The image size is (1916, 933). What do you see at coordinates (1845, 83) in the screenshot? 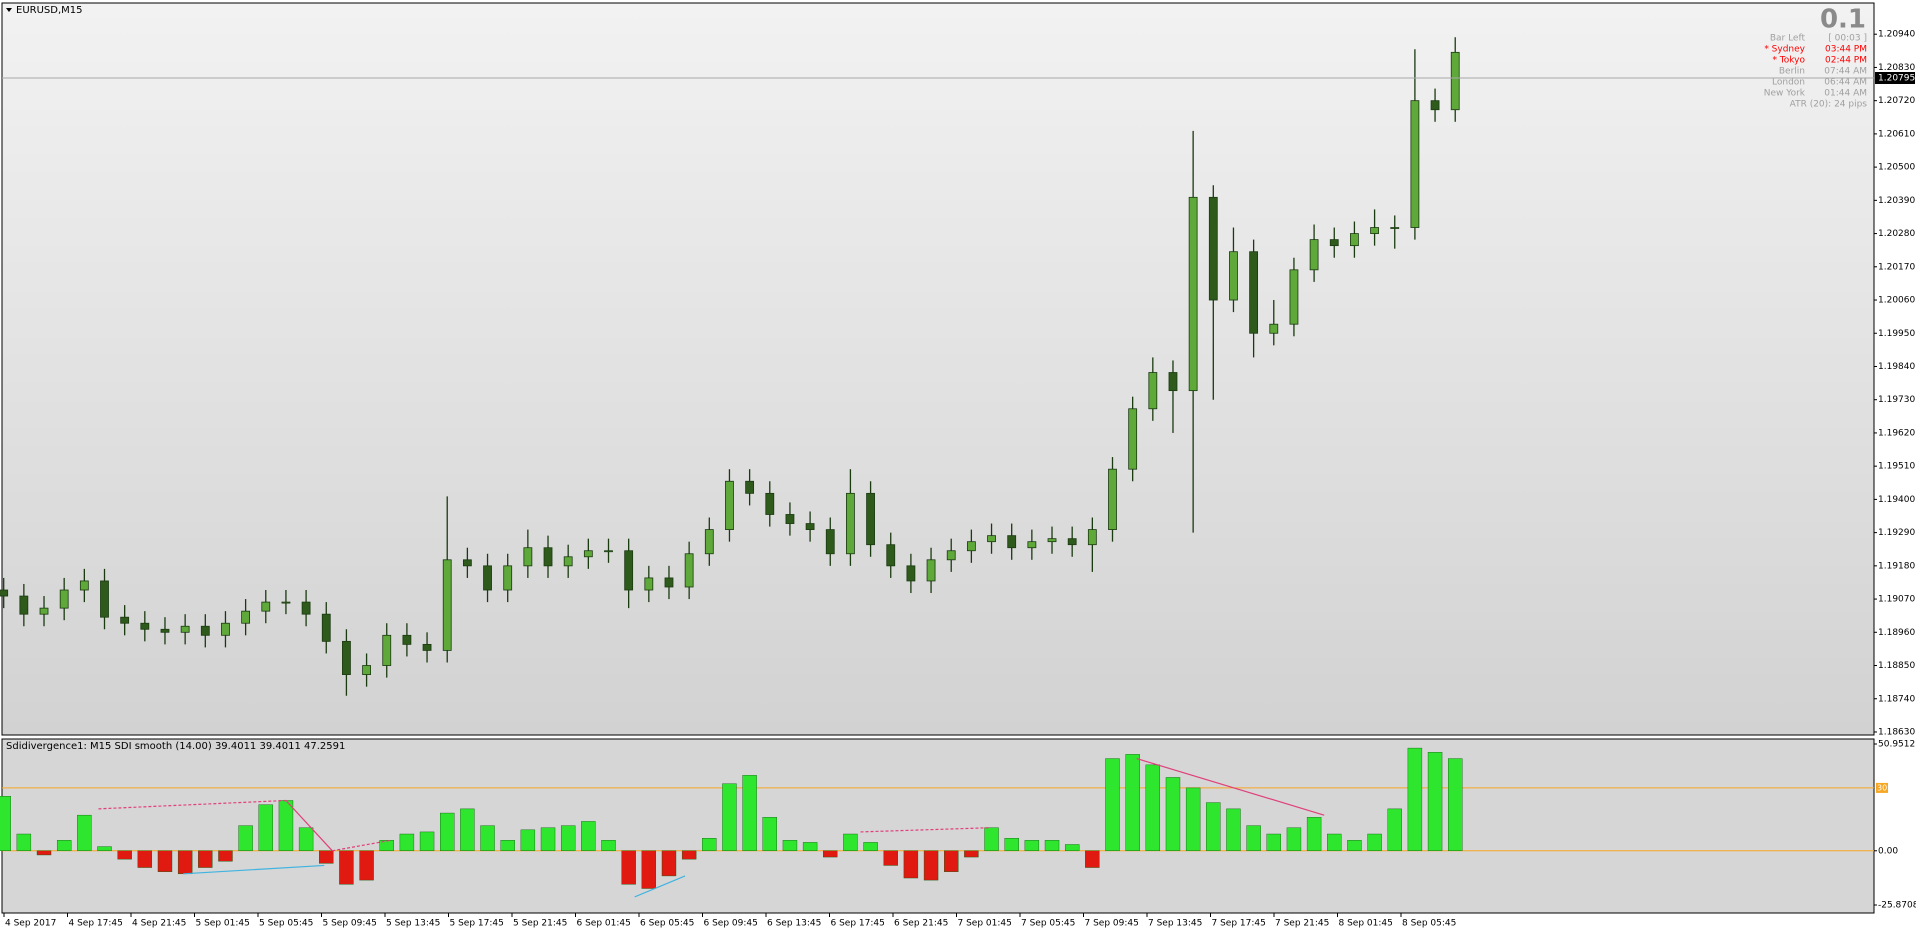
I see `info-value: 06:44 AM` at bounding box center [1845, 83].